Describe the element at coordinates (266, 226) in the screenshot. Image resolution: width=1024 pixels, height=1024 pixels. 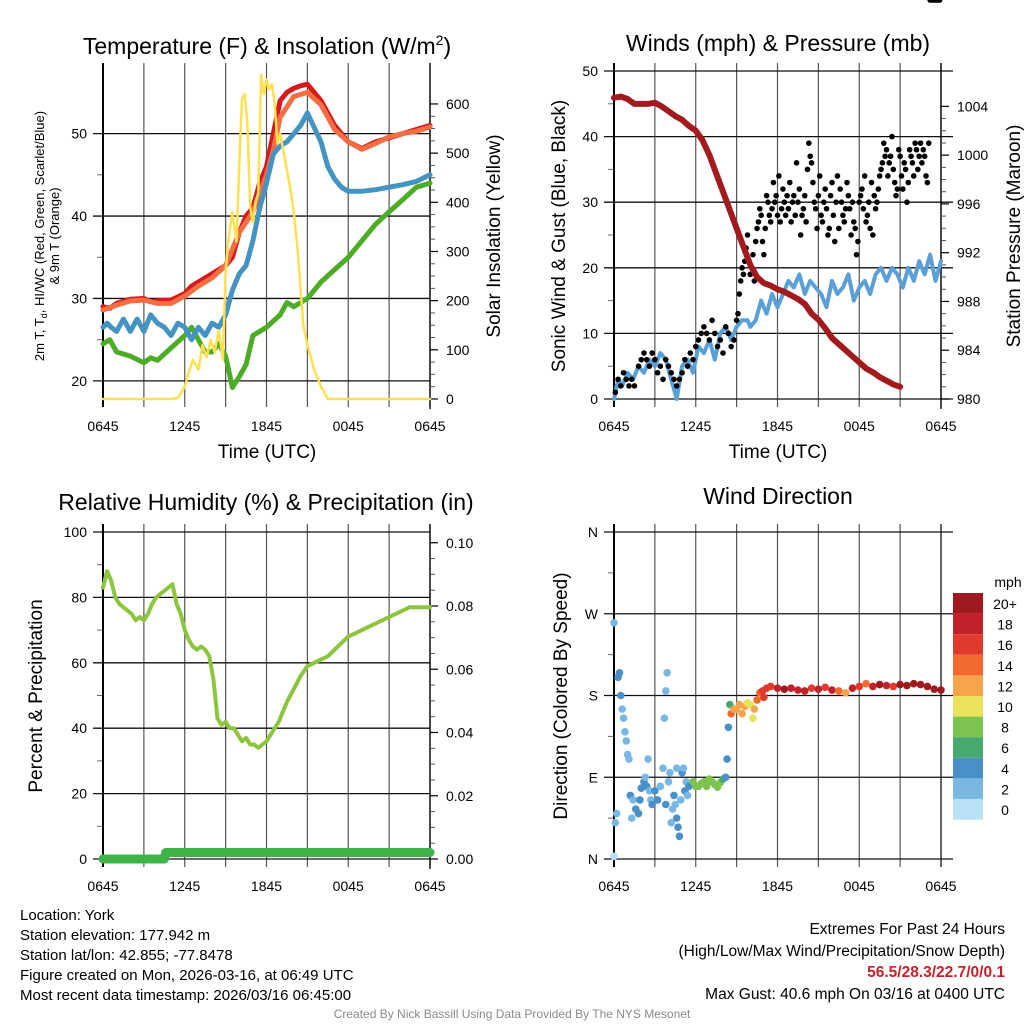
I see `hi-wc-line` at that location.